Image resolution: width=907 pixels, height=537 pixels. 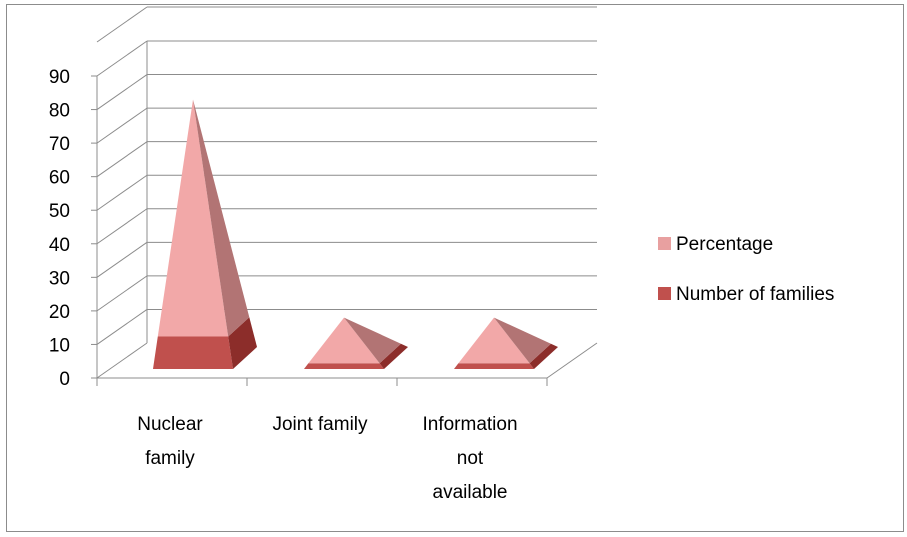 I want to click on y-tick-label: 90, so click(x=59, y=77).